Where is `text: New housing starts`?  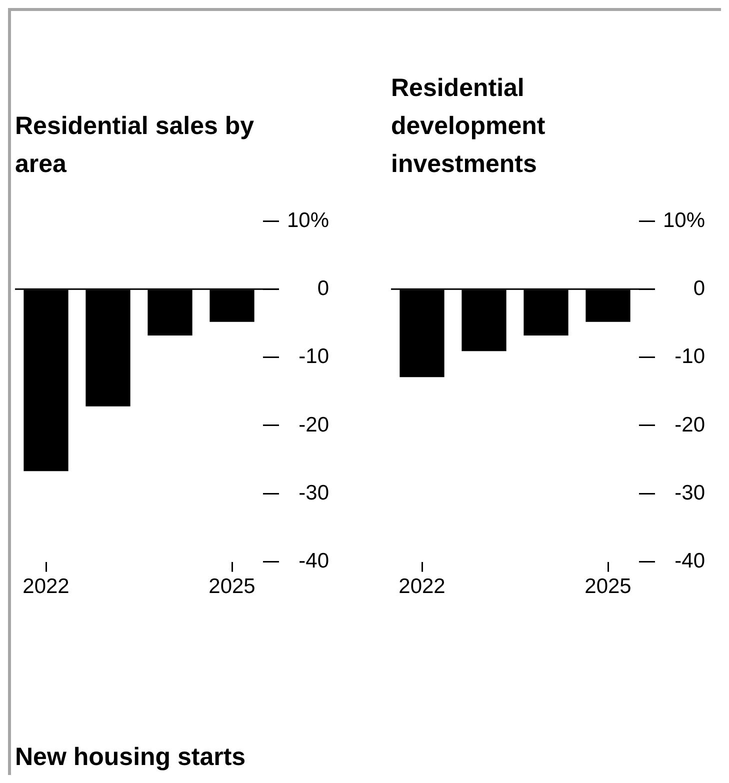
text: New housing starts is located at coordinates (130, 757).